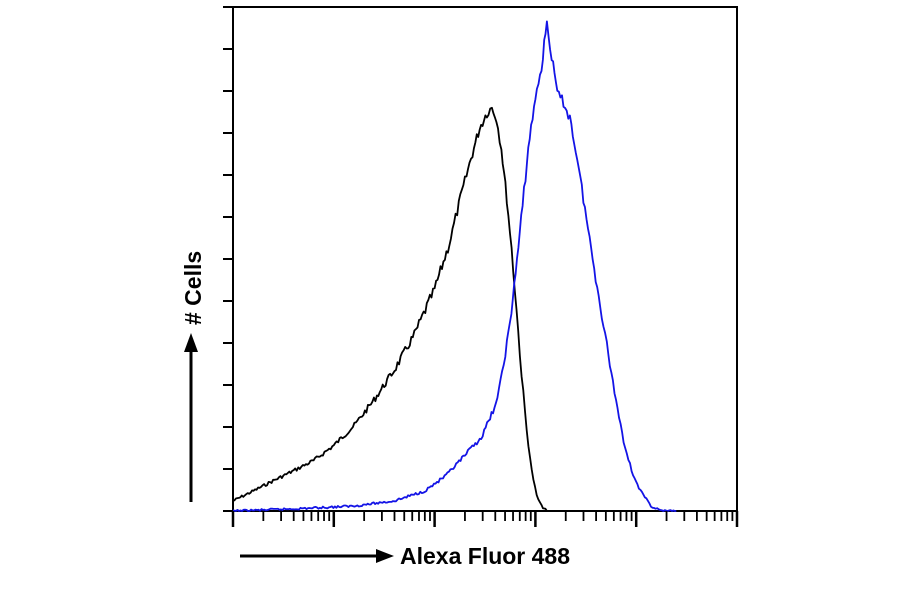  What do you see at coordinates (193, 288) in the screenshot?
I see `y-axis-label: # Cells` at bounding box center [193, 288].